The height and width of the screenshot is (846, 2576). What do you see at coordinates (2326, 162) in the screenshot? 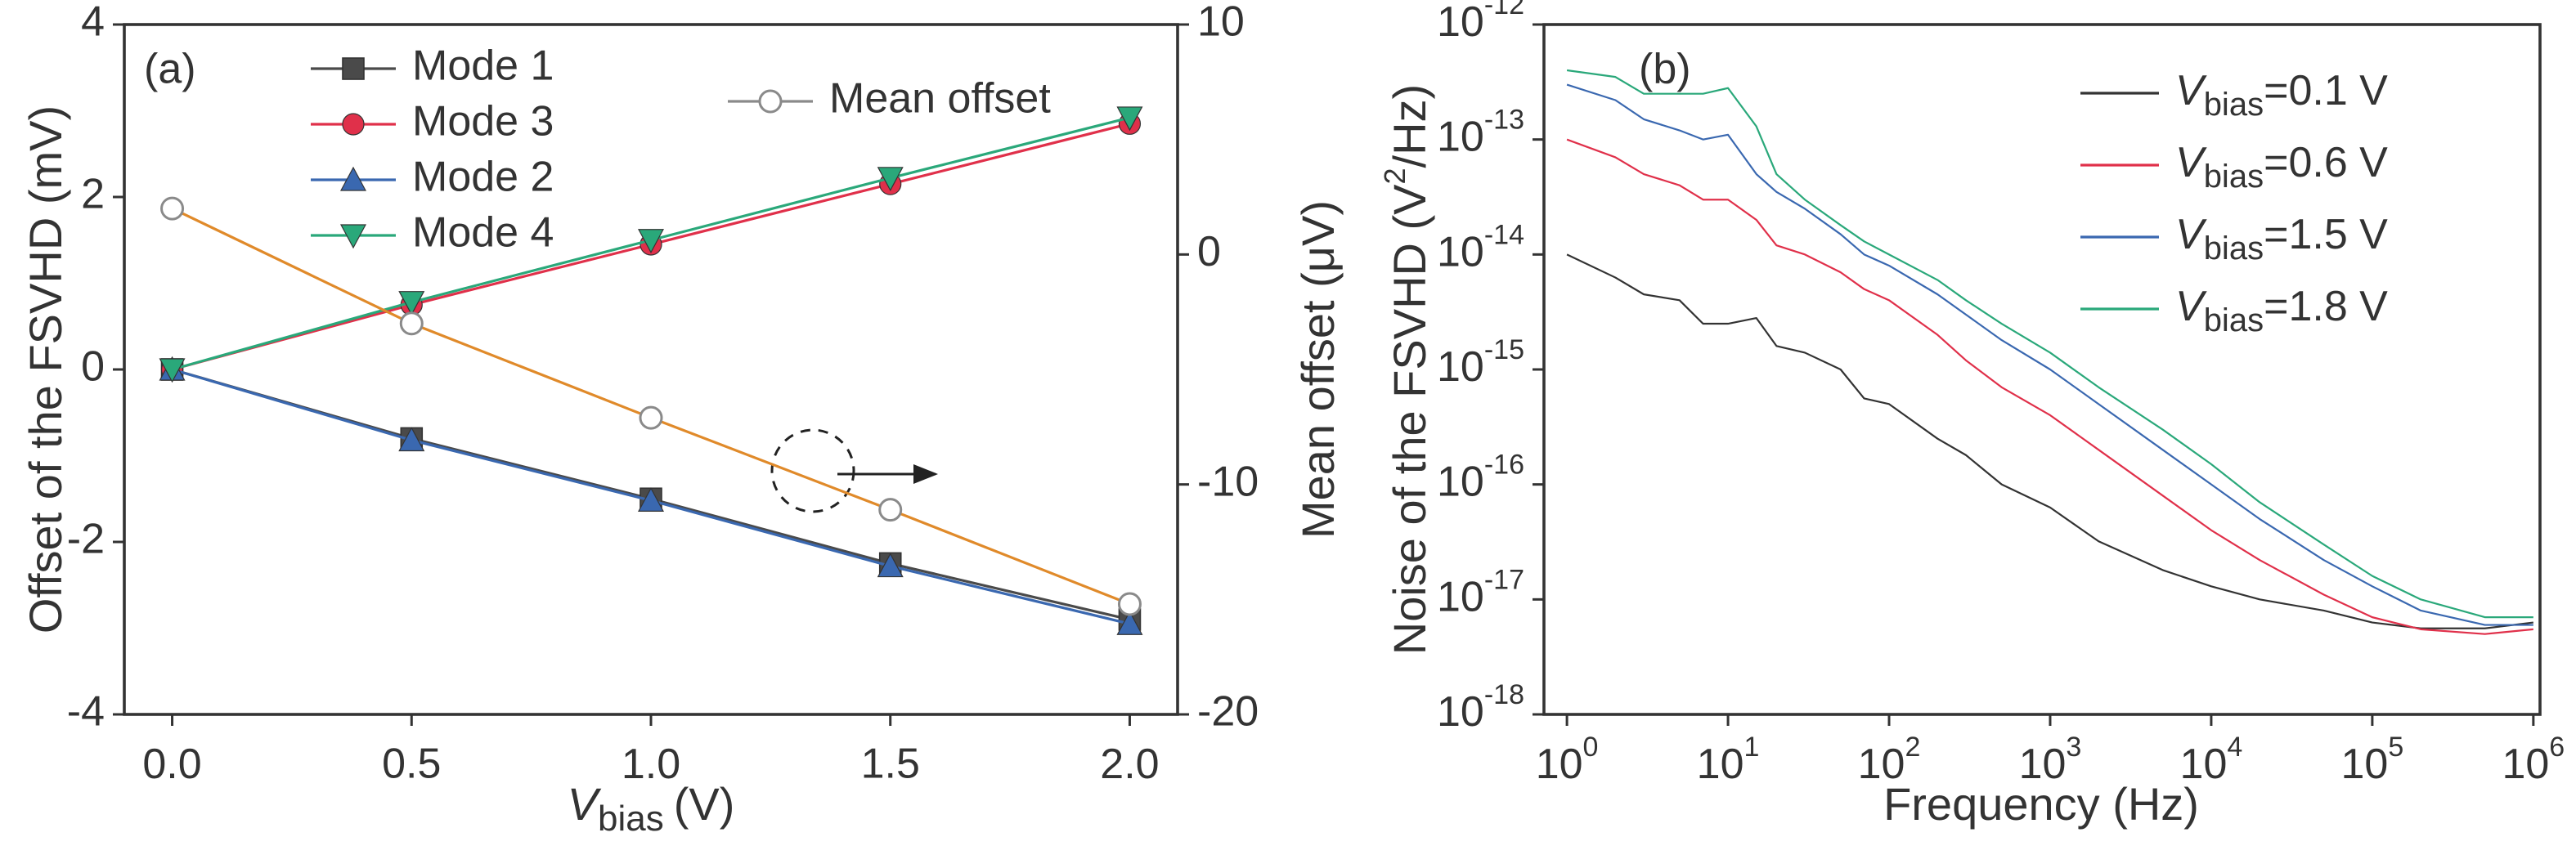
I see `legend-text: =0.6 V` at bounding box center [2326, 162].